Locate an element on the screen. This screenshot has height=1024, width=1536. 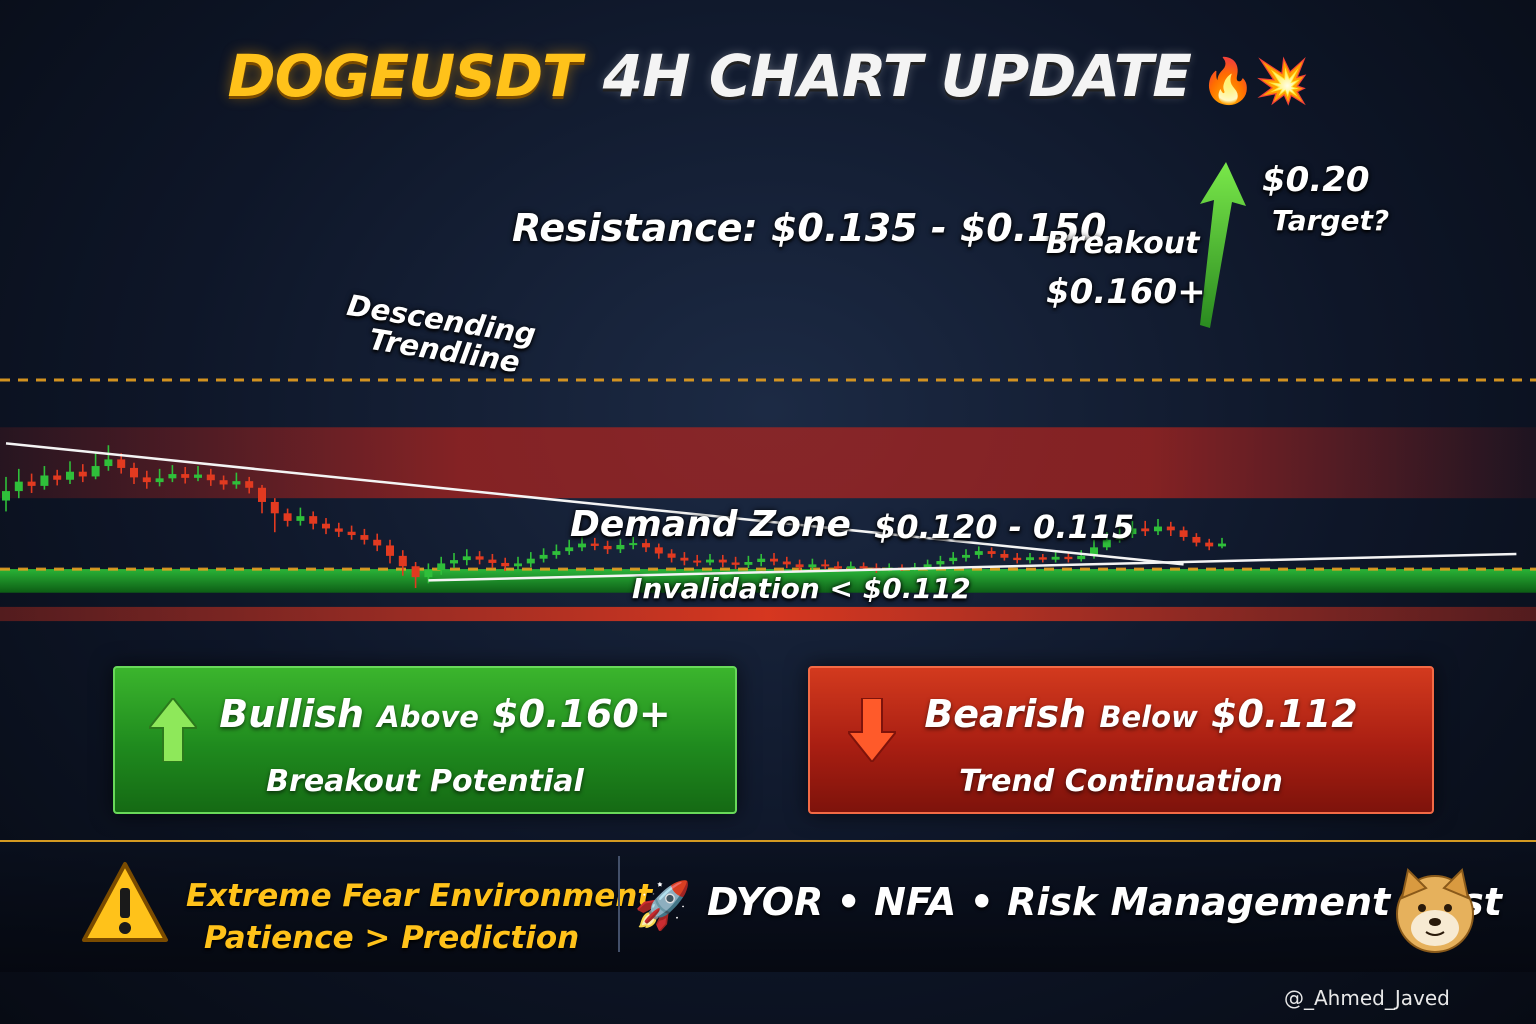
target-price-label: $0.20 is located at coordinates (1316, 180).